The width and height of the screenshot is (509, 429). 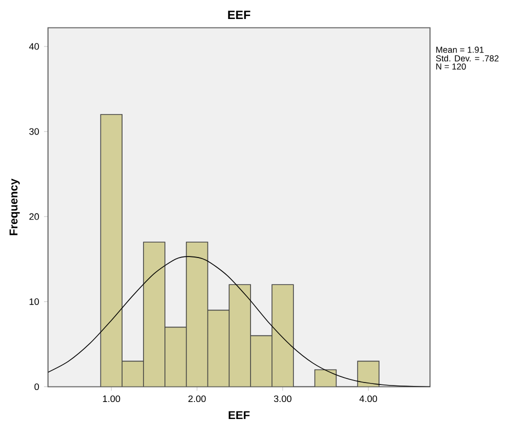 What do you see at coordinates (368, 398) in the screenshot?
I see `x-tick-label: 4.00` at bounding box center [368, 398].